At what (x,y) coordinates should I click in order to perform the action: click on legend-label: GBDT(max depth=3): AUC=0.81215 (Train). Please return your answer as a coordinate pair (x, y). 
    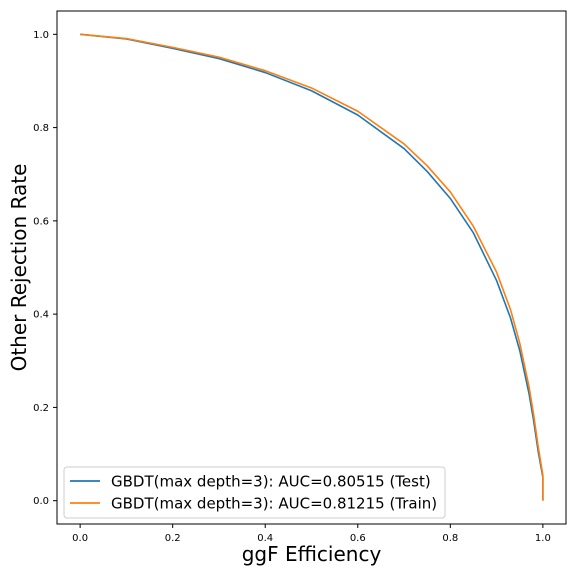
    Looking at the image, I should click on (274, 504).